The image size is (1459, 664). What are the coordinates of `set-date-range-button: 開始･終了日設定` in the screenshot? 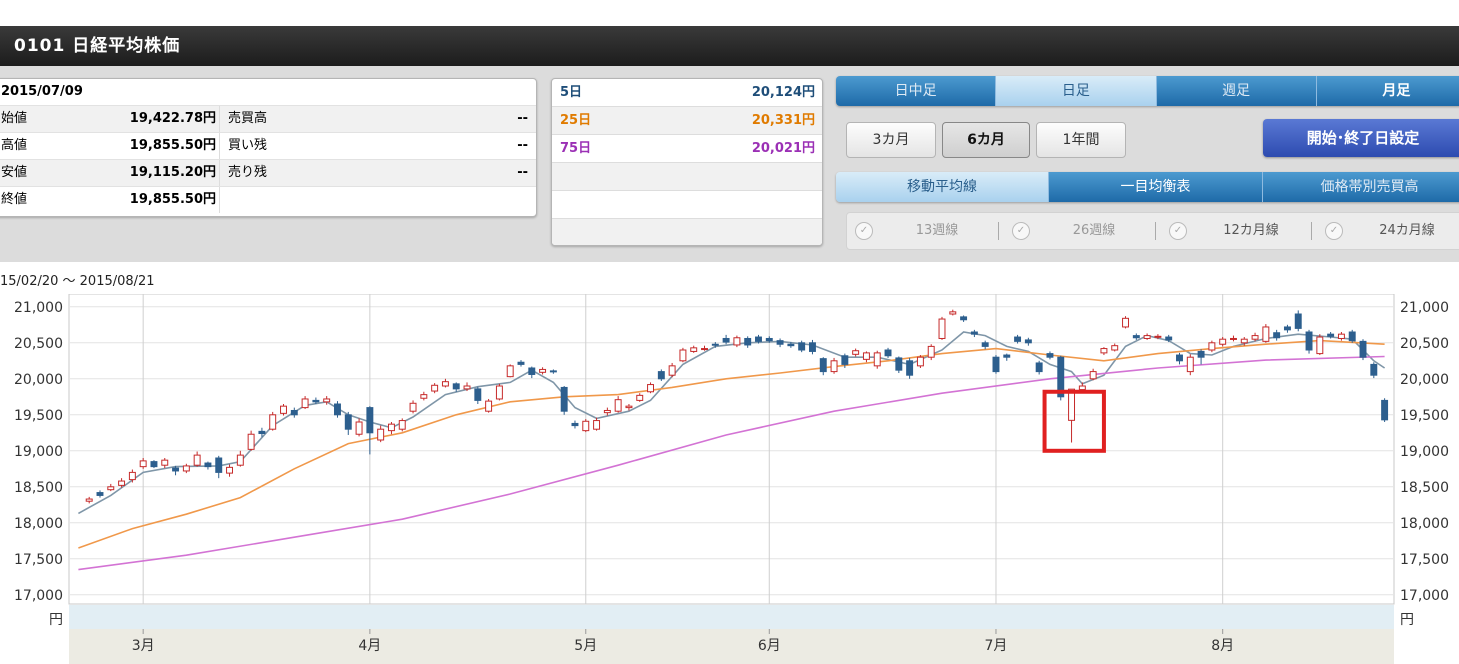 It's located at (1361, 138).